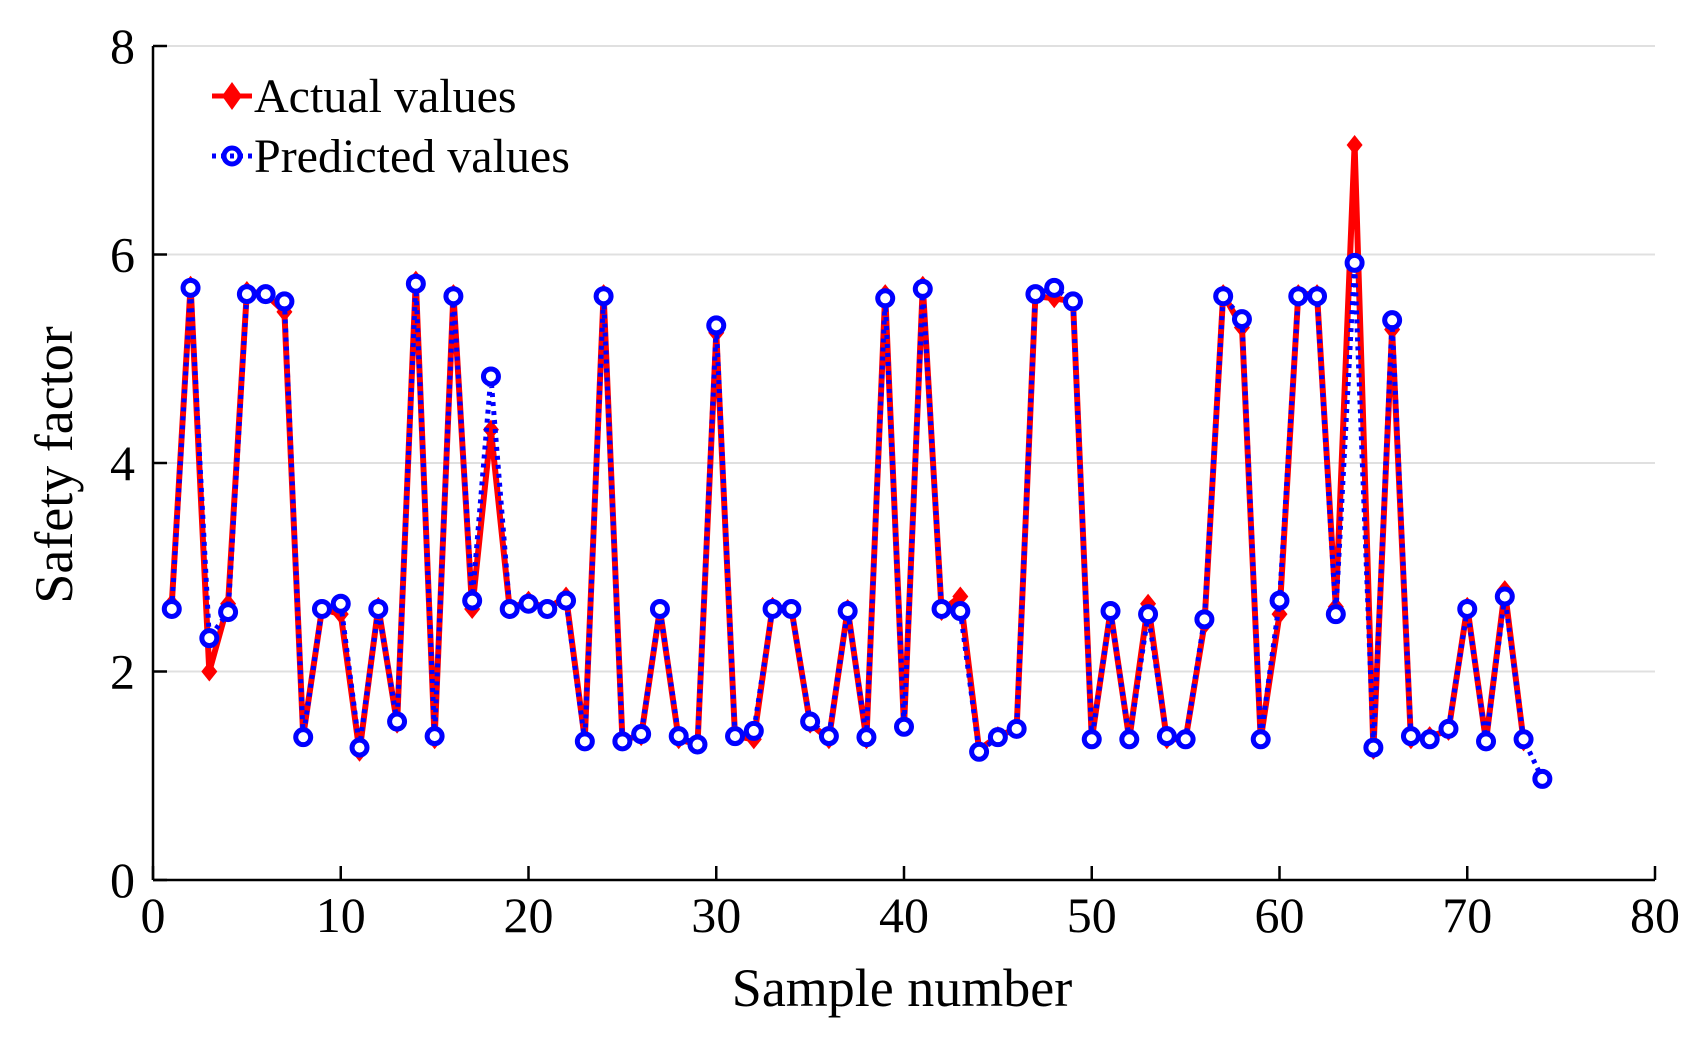 This screenshot has width=1695, height=1040. I want to click on legend: Actual values Predicted values, so click(391, 126).